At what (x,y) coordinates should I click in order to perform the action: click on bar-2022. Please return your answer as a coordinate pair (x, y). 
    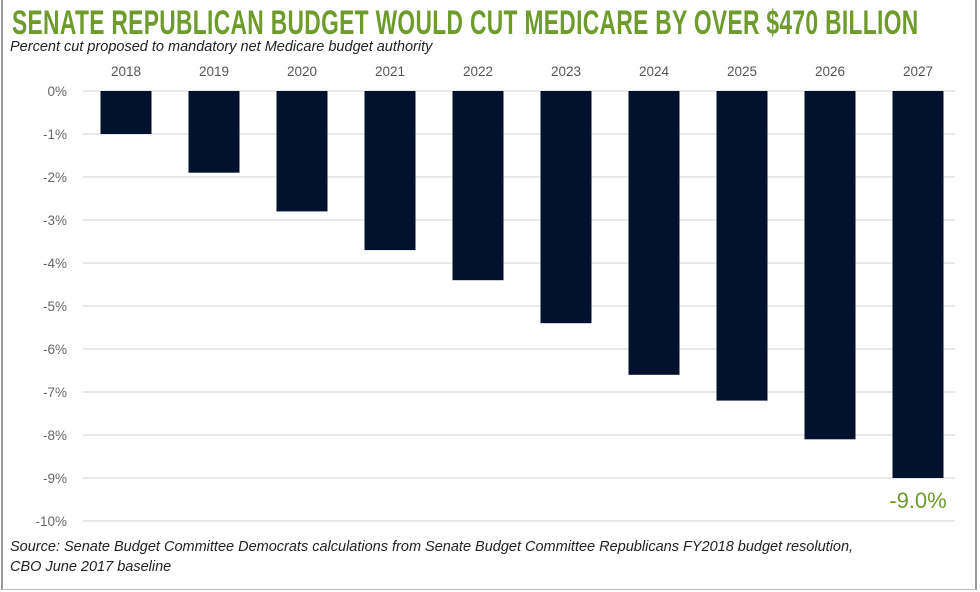
    Looking at the image, I should click on (478, 186).